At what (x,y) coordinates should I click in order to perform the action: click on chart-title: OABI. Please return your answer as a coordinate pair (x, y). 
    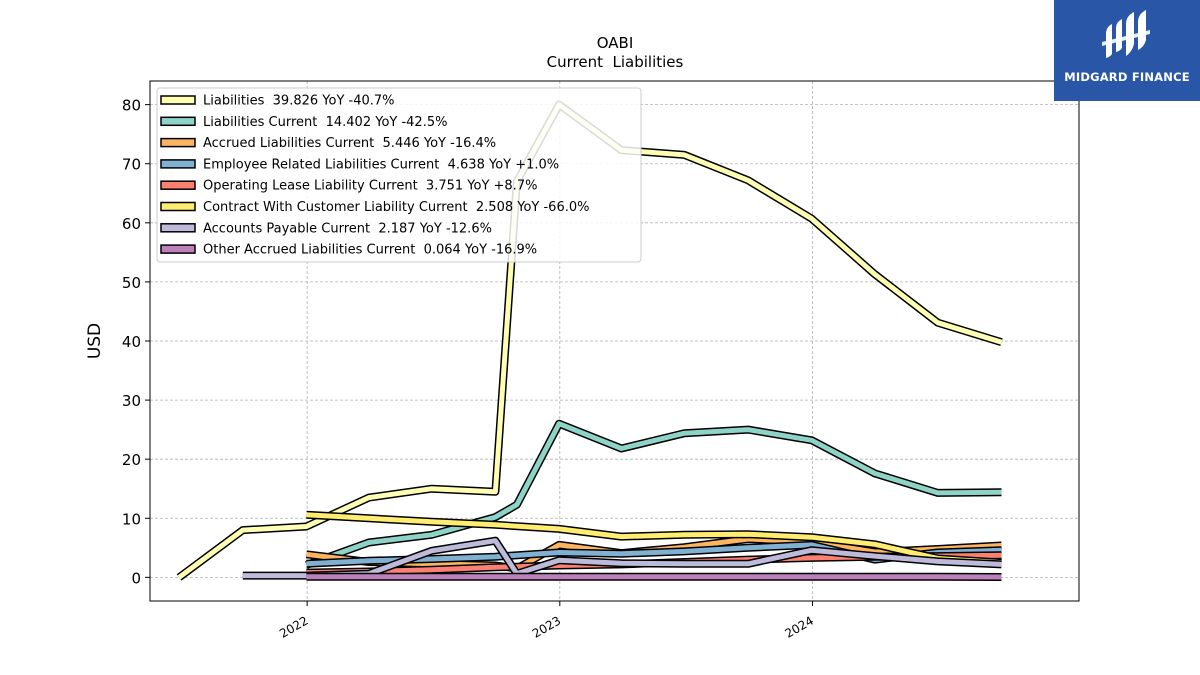
    Looking at the image, I should click on (615, 43).